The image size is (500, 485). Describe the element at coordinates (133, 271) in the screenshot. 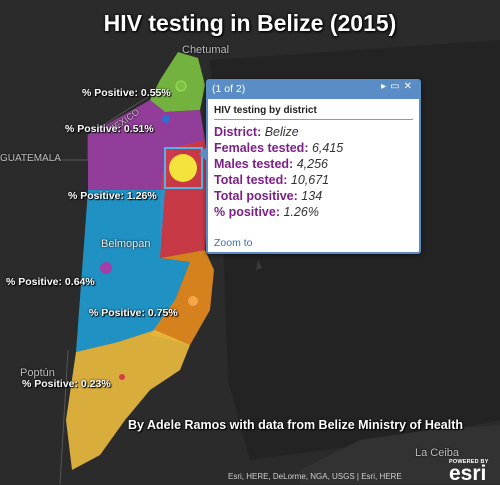

I see `district-cayo` at that location.